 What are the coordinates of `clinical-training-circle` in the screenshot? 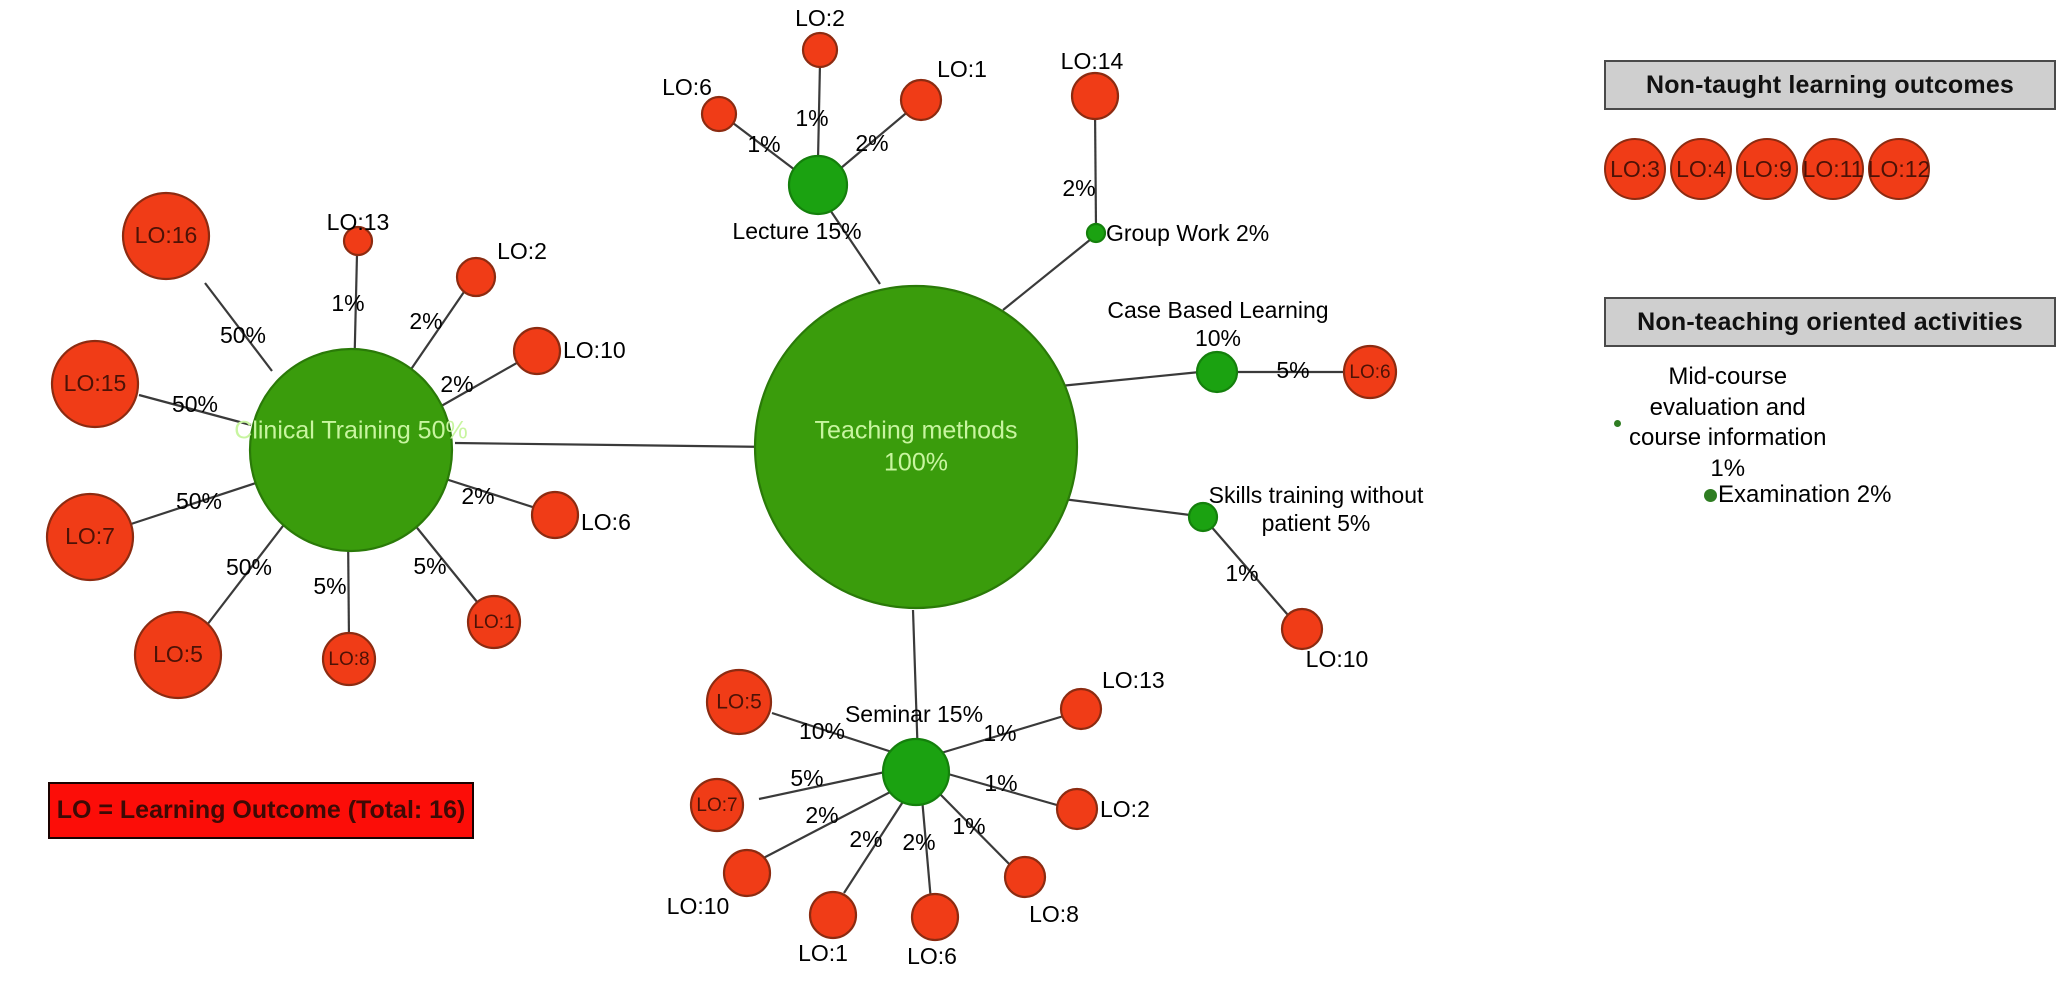 It's located at (351, 450).